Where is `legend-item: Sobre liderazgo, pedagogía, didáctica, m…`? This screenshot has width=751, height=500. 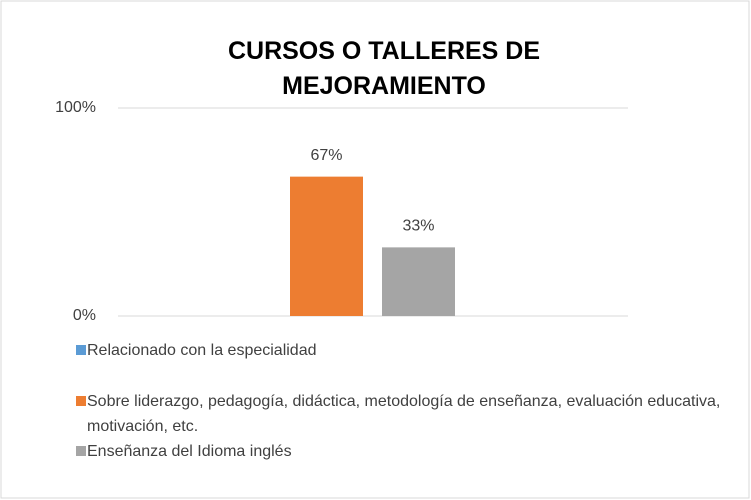
legend-item: Sobre liderazgo, pedagogía, didáctica, m… is located at coordinates (411, 414).